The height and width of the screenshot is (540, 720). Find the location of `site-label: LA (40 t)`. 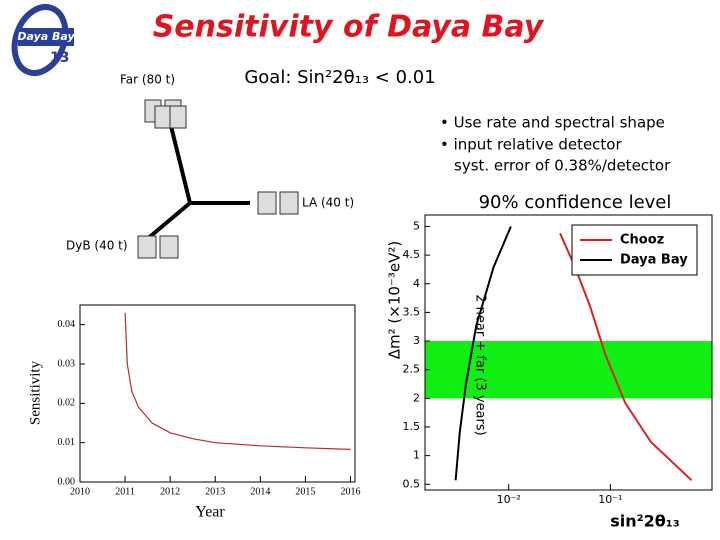

site-label: LA (40 t) is located at coordinates (328, 203).